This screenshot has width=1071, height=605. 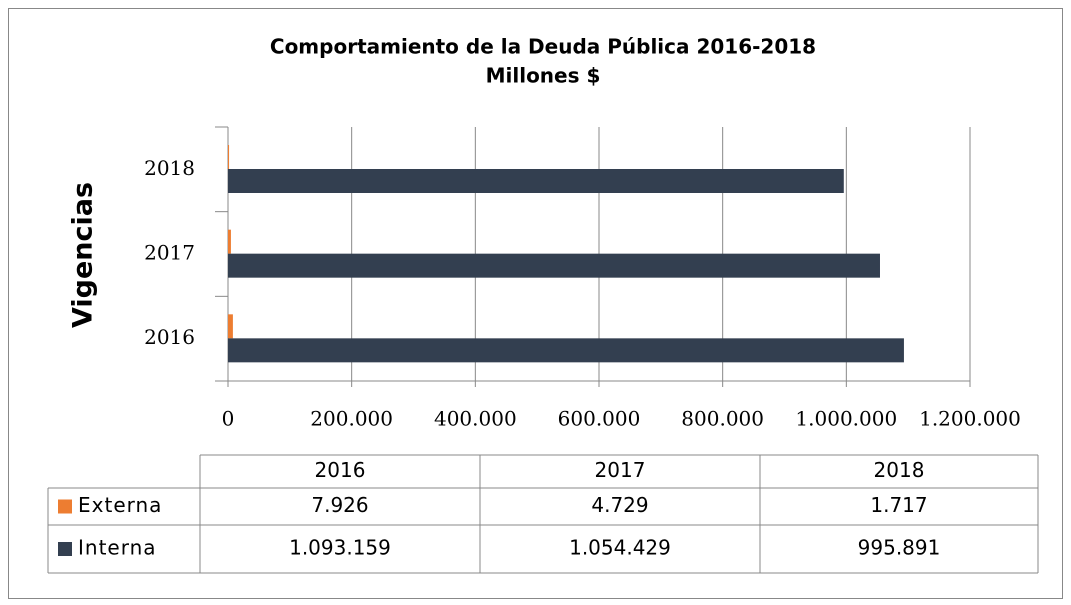 What do you see at coordinates (475, 419) in the screenshot?
I see `x-tick-label: 400.000` at bounding box center [475, 419].